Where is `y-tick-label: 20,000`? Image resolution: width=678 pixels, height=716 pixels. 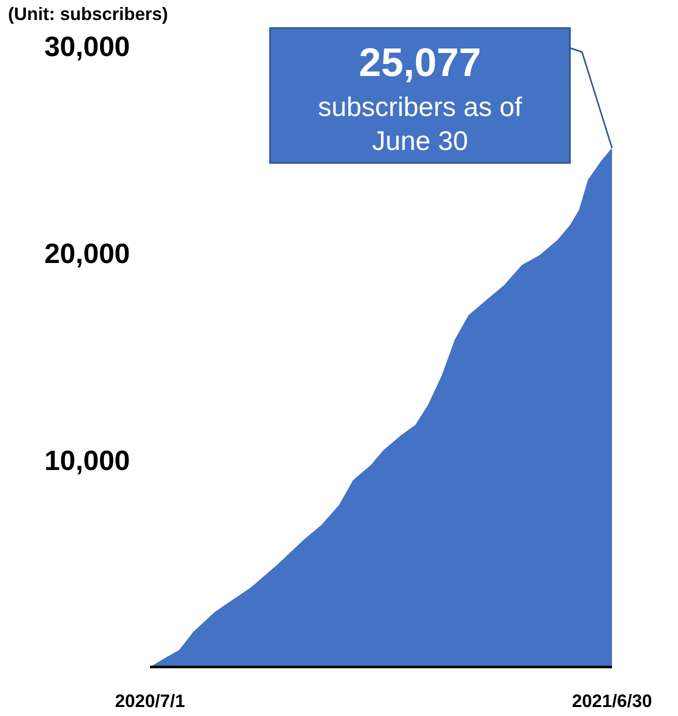
y-tick-label: 20,000 is located at coordinates (87, 253).